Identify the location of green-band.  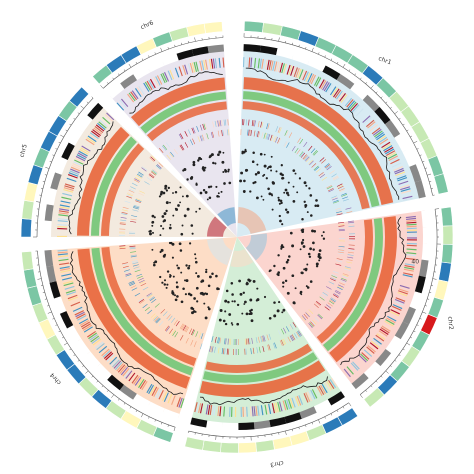
(311, 149).